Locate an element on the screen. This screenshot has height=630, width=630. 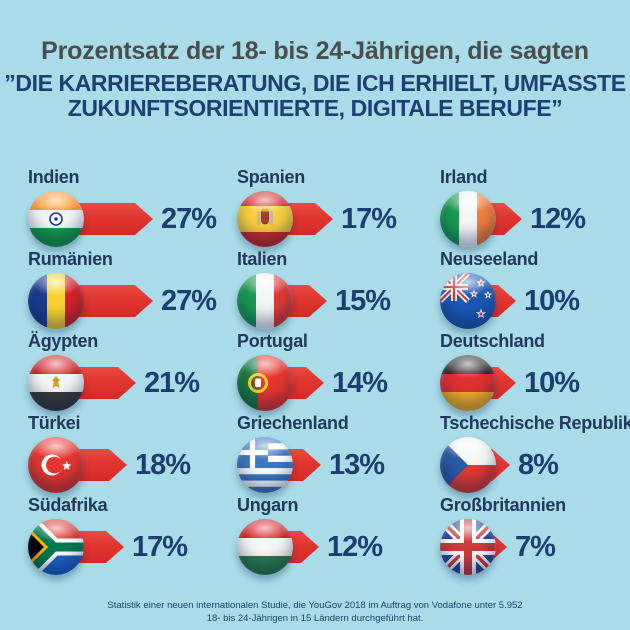
value-label: 21% is located at coordinates (172, 382).